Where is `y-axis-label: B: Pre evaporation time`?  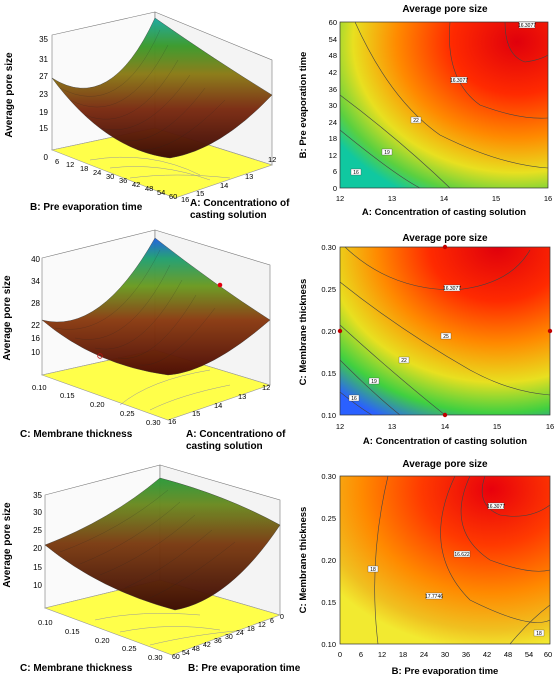 y-axis-label: B: Pre evaporation time is located at coordinates (303, 105).